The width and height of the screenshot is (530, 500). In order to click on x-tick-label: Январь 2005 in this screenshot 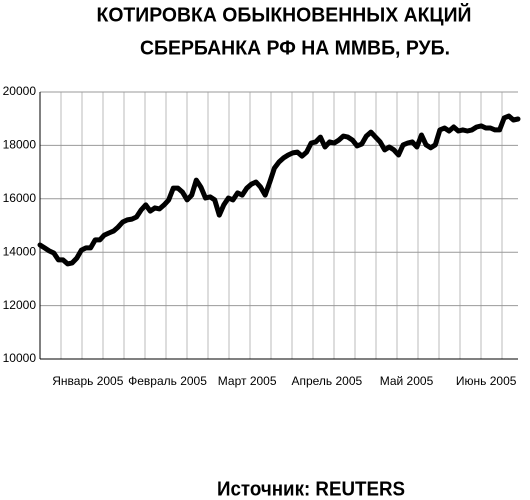, I will do `click(87, 381)`.